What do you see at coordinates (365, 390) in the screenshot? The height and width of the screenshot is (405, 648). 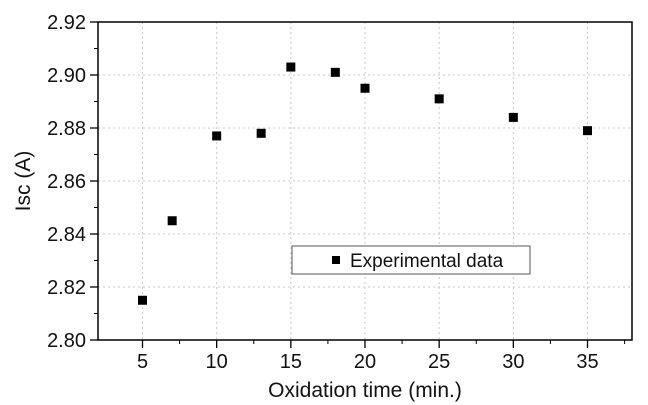 I see `x-axis-title: Oxidation time (min.)` at bounding box center [365, 390].